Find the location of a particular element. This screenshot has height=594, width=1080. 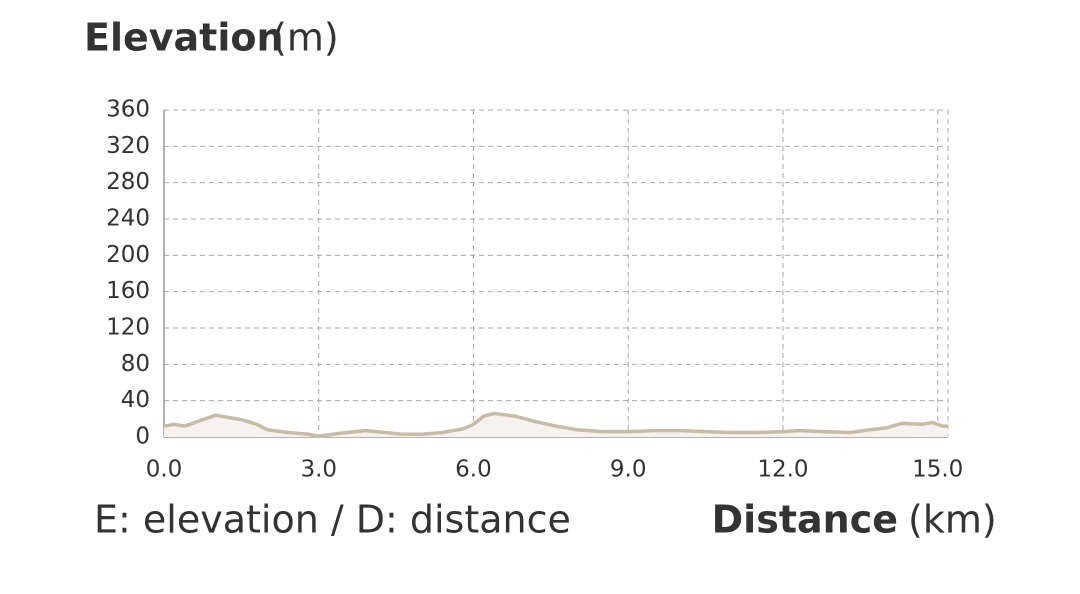

note: E: elevation / D: distance is located at coordinates (332, 520).